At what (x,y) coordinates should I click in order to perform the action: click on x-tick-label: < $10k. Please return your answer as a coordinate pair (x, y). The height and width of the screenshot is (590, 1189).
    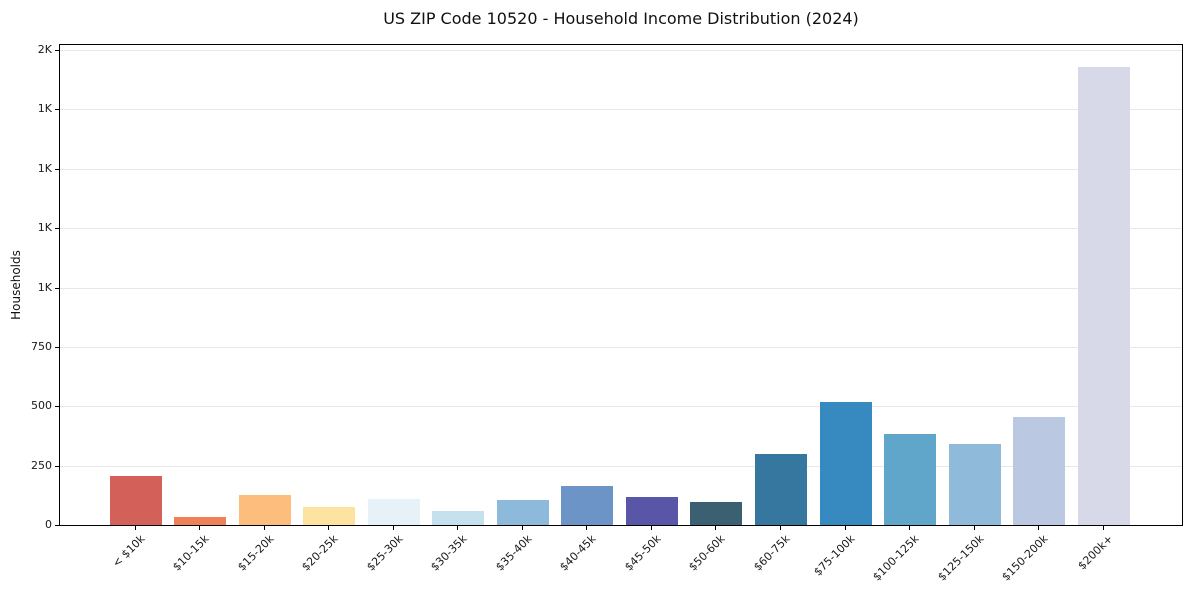
    Looking at the image, I should click on (128, 551).